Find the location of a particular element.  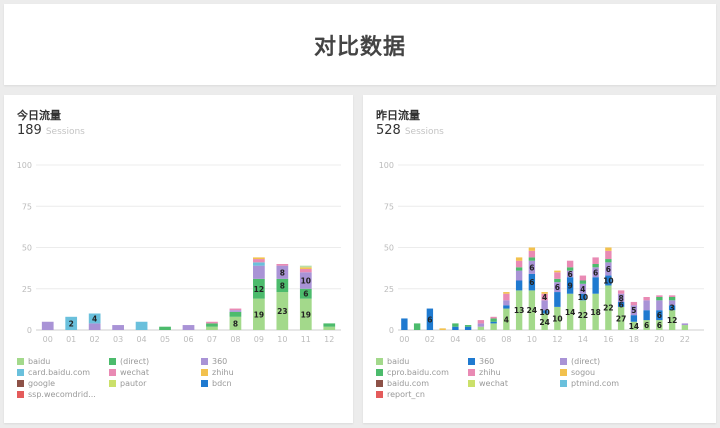

legend-item: report_cn is located at coordinates (400, 394).